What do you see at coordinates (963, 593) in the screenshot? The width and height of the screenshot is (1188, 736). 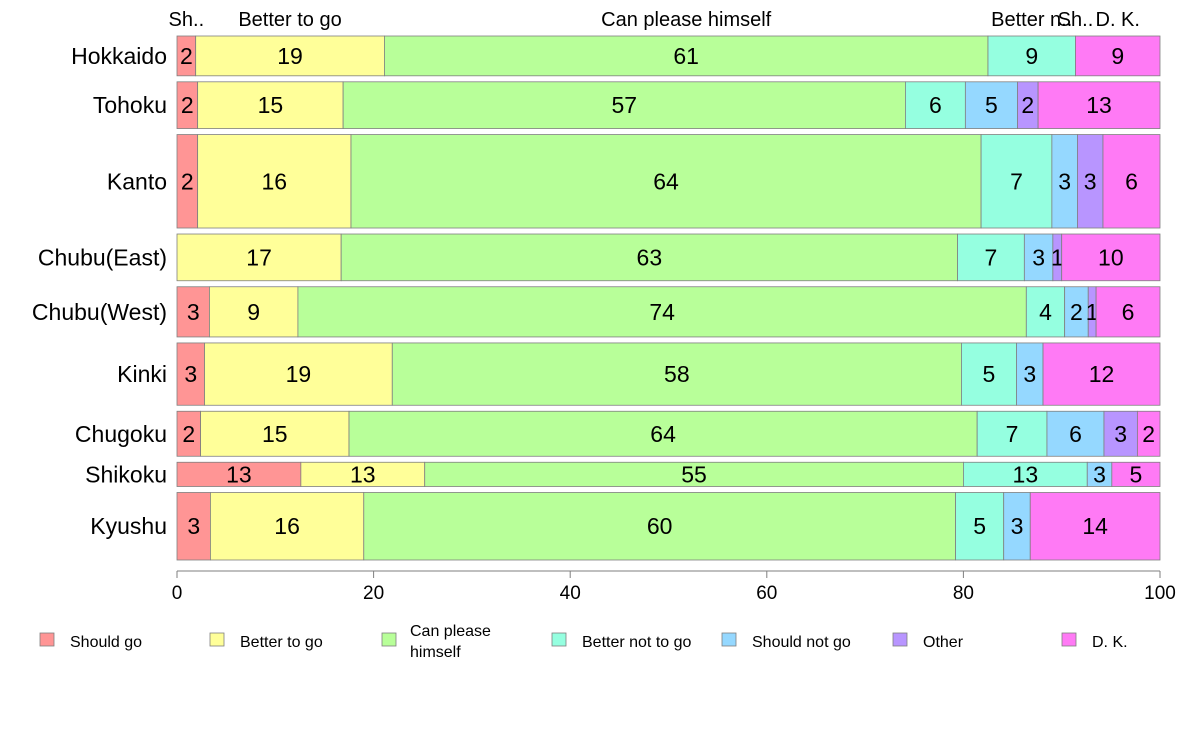 I see `x-tick-label: 80` at bounding box center [963, 593].